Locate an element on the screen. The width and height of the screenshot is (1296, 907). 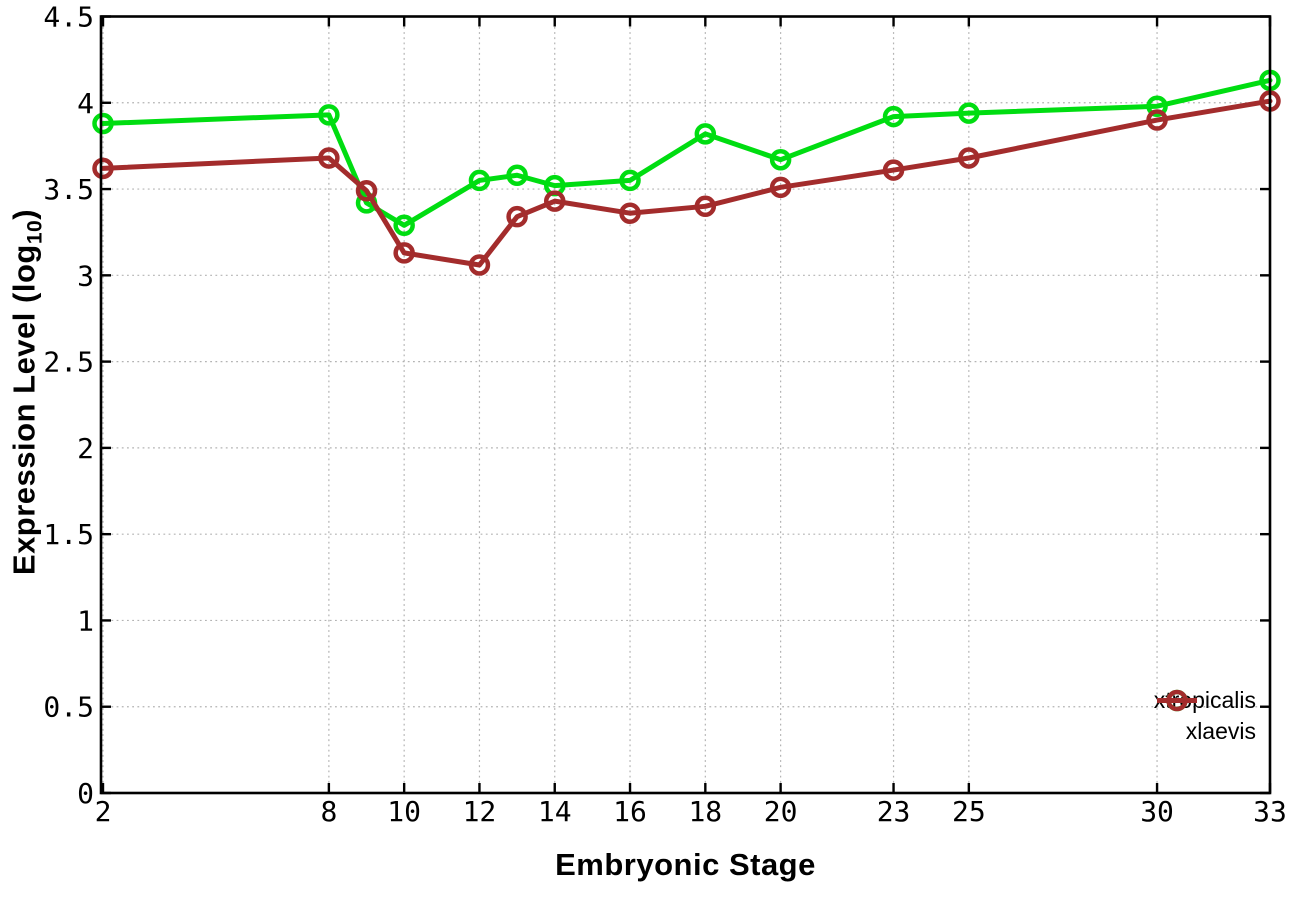
y-tick-label: 0 is located at coordinates (85, 793).